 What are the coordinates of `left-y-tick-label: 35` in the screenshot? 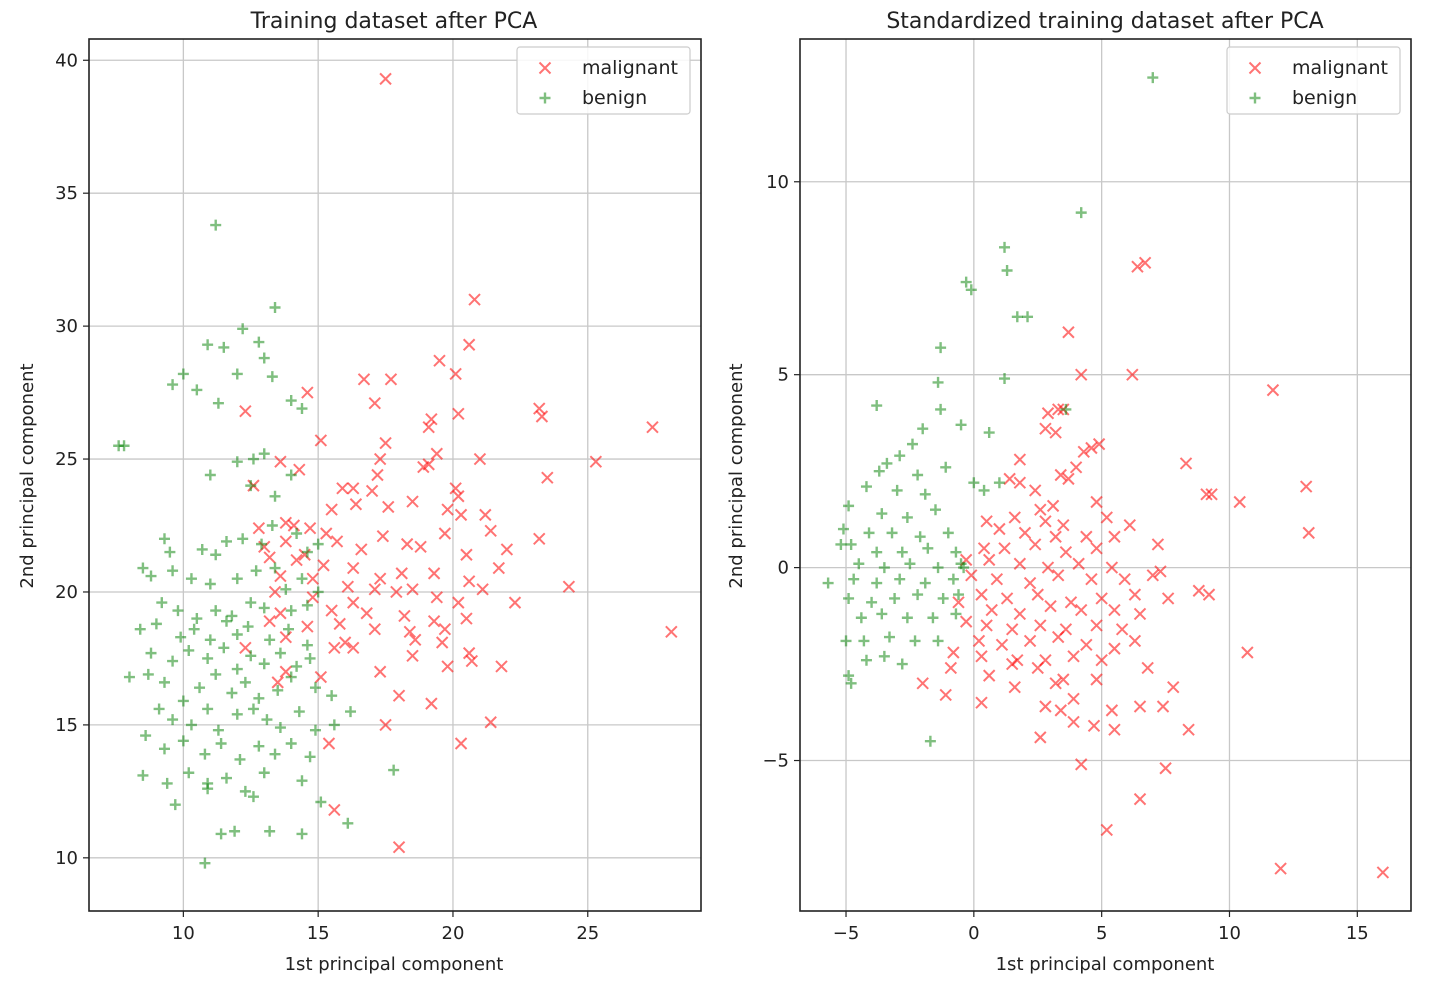 It's located at (66, 193).